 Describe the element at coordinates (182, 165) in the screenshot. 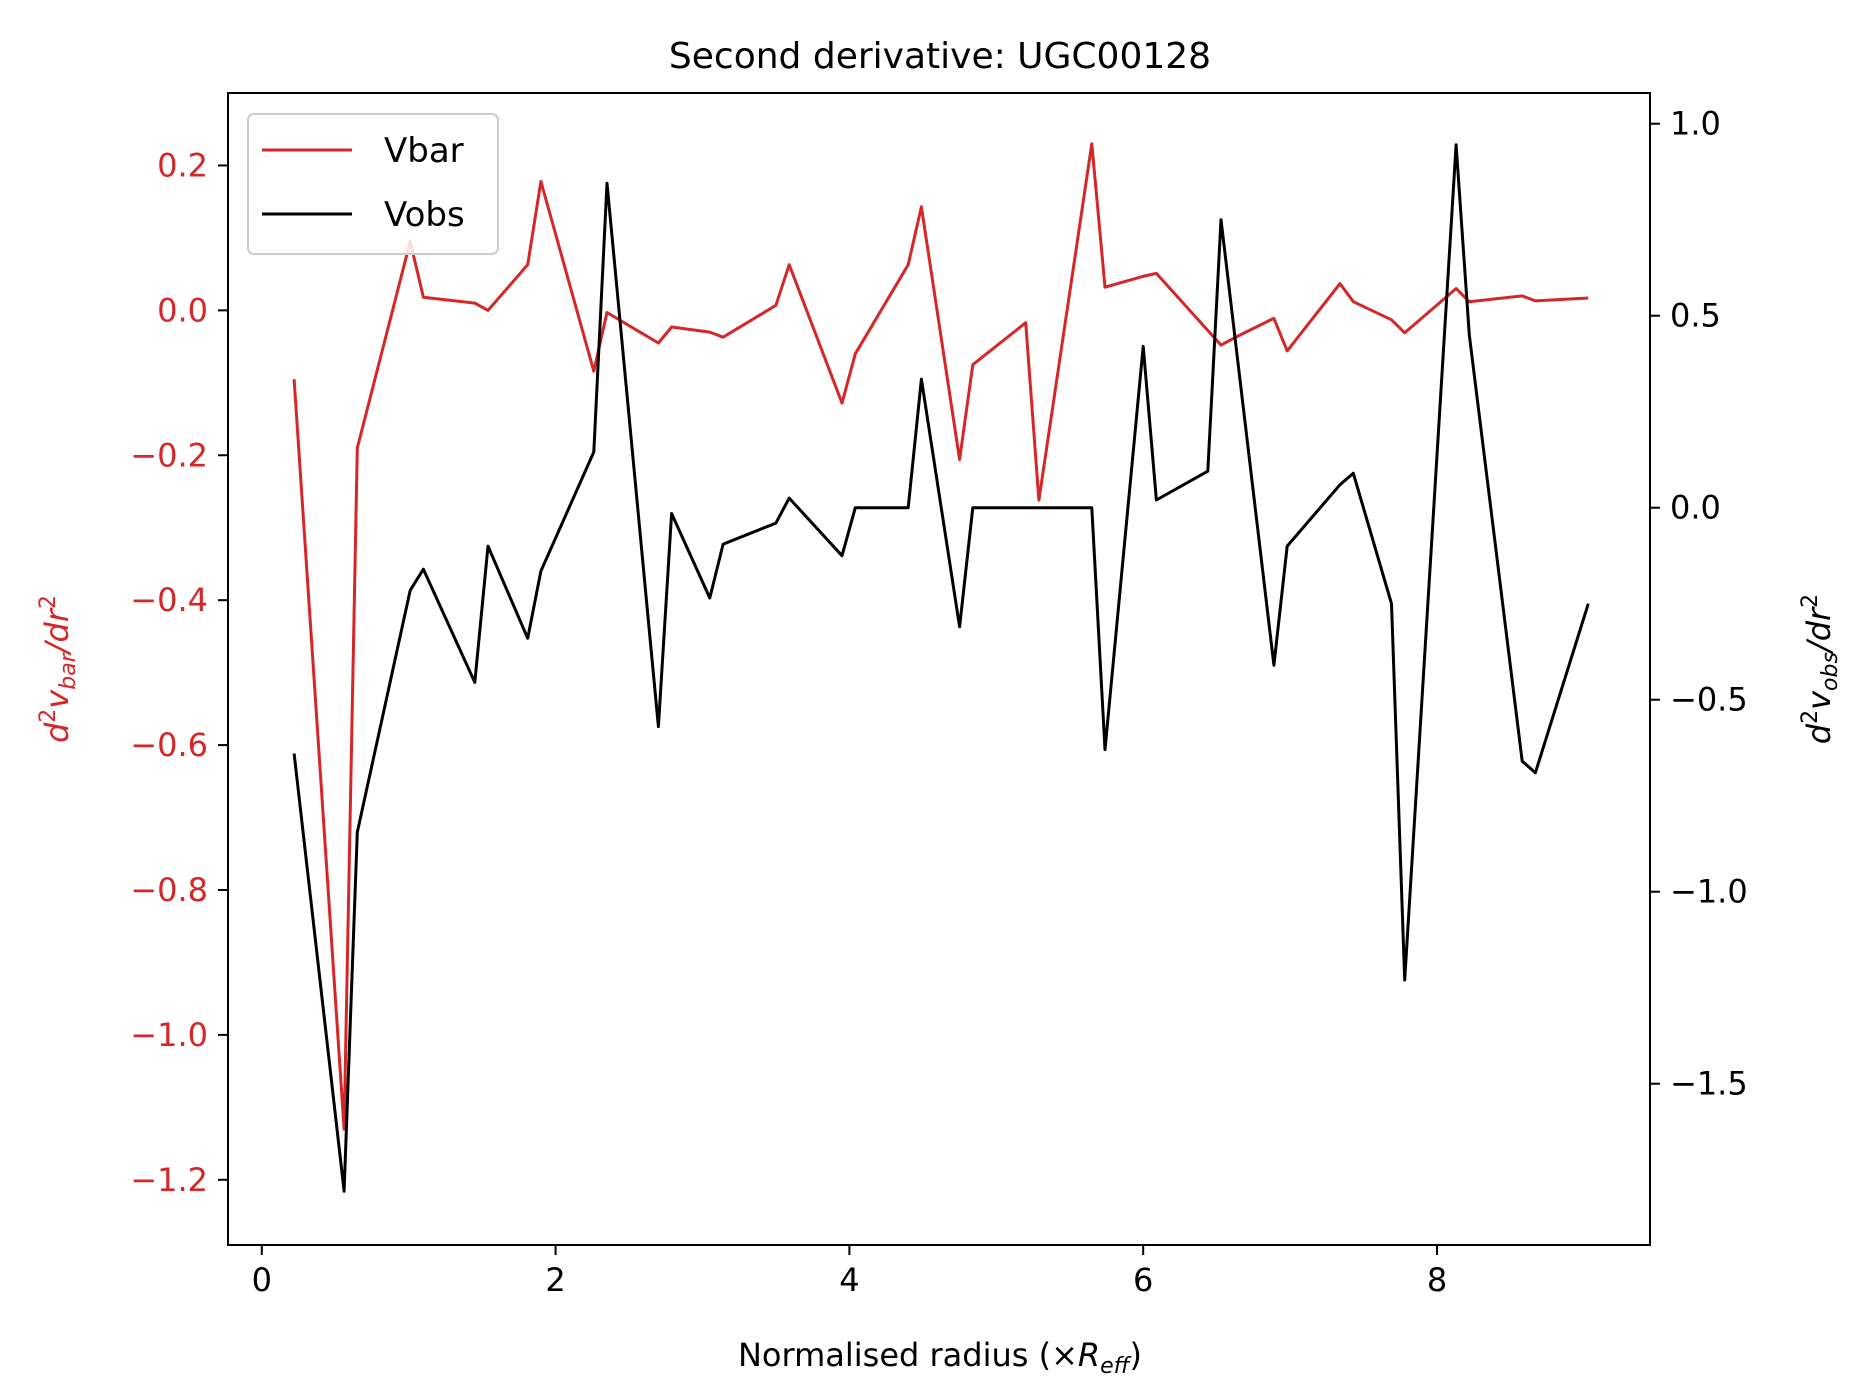

I see `left-y-tick-label: 0.2` at that location.